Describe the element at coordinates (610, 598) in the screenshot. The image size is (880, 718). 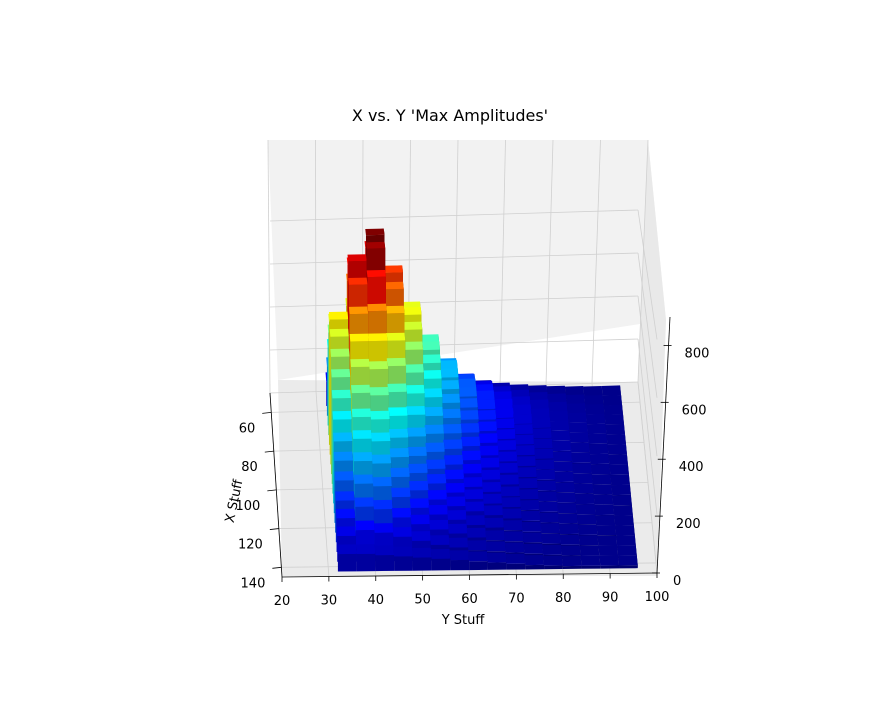
I see `y-stuff-tick-label: 90` at that location.